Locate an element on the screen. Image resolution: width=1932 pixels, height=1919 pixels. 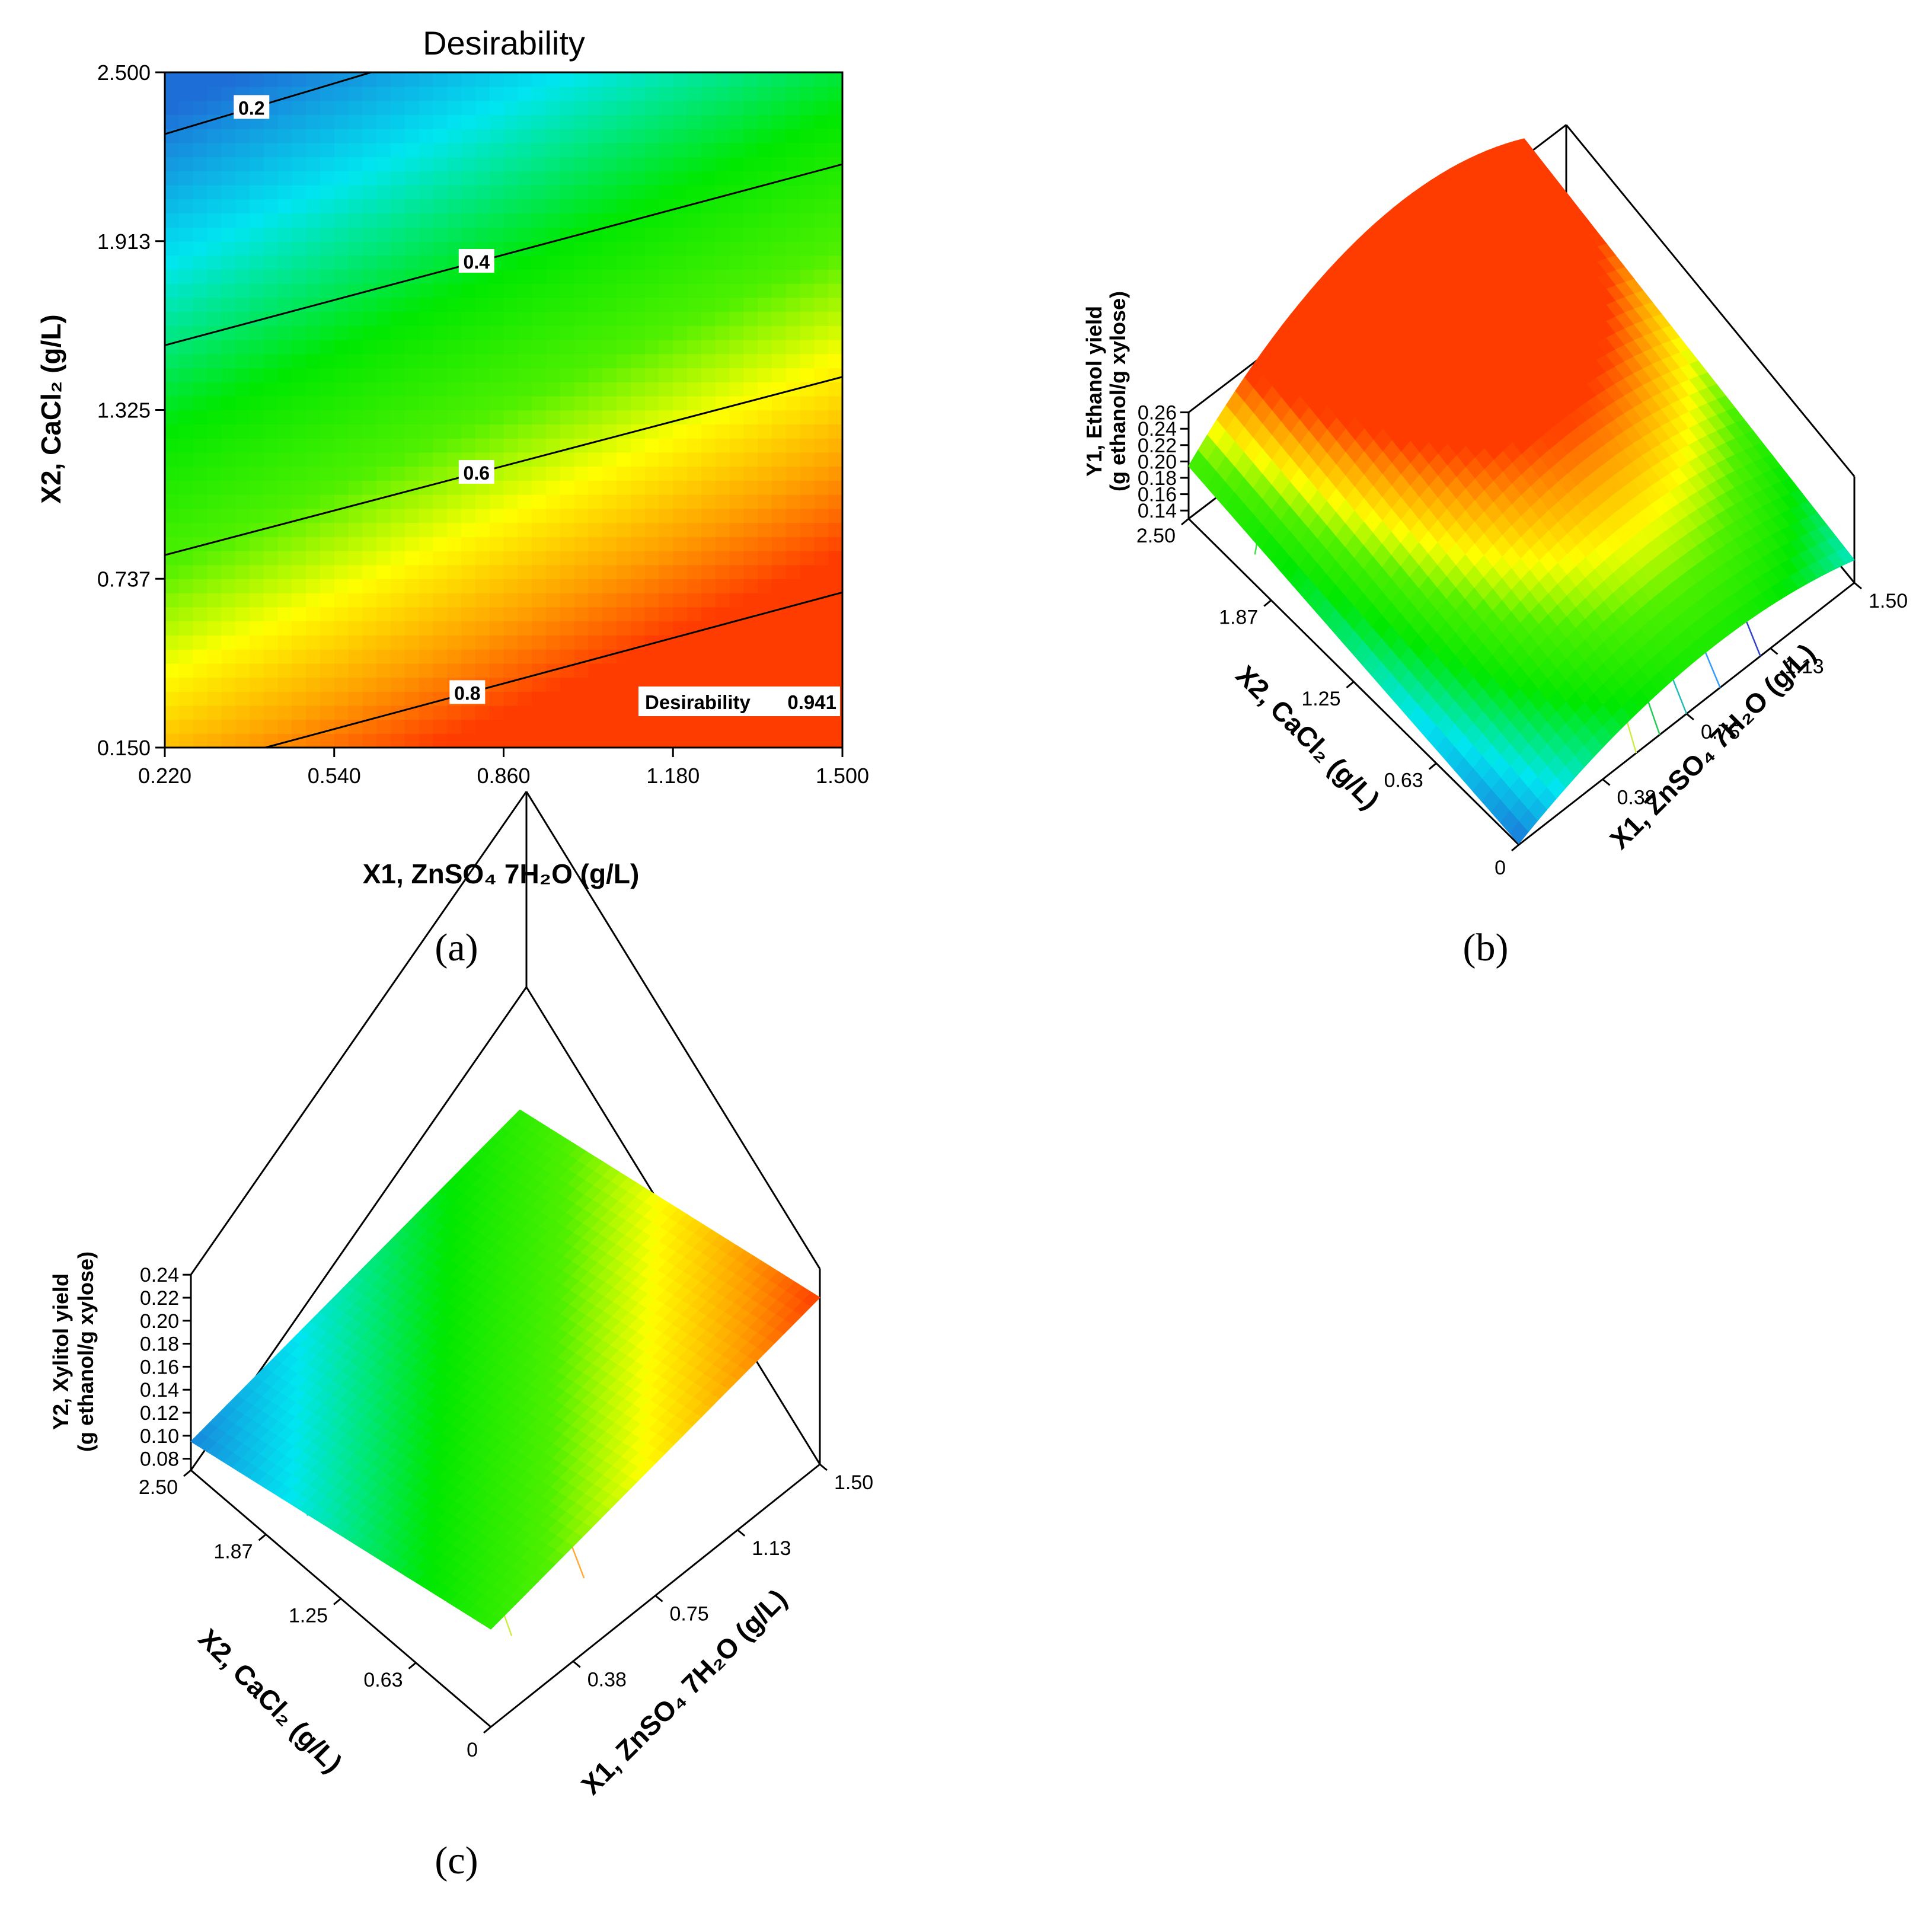
x-tick-label: 0.860 is located at coordinates (503, 776).